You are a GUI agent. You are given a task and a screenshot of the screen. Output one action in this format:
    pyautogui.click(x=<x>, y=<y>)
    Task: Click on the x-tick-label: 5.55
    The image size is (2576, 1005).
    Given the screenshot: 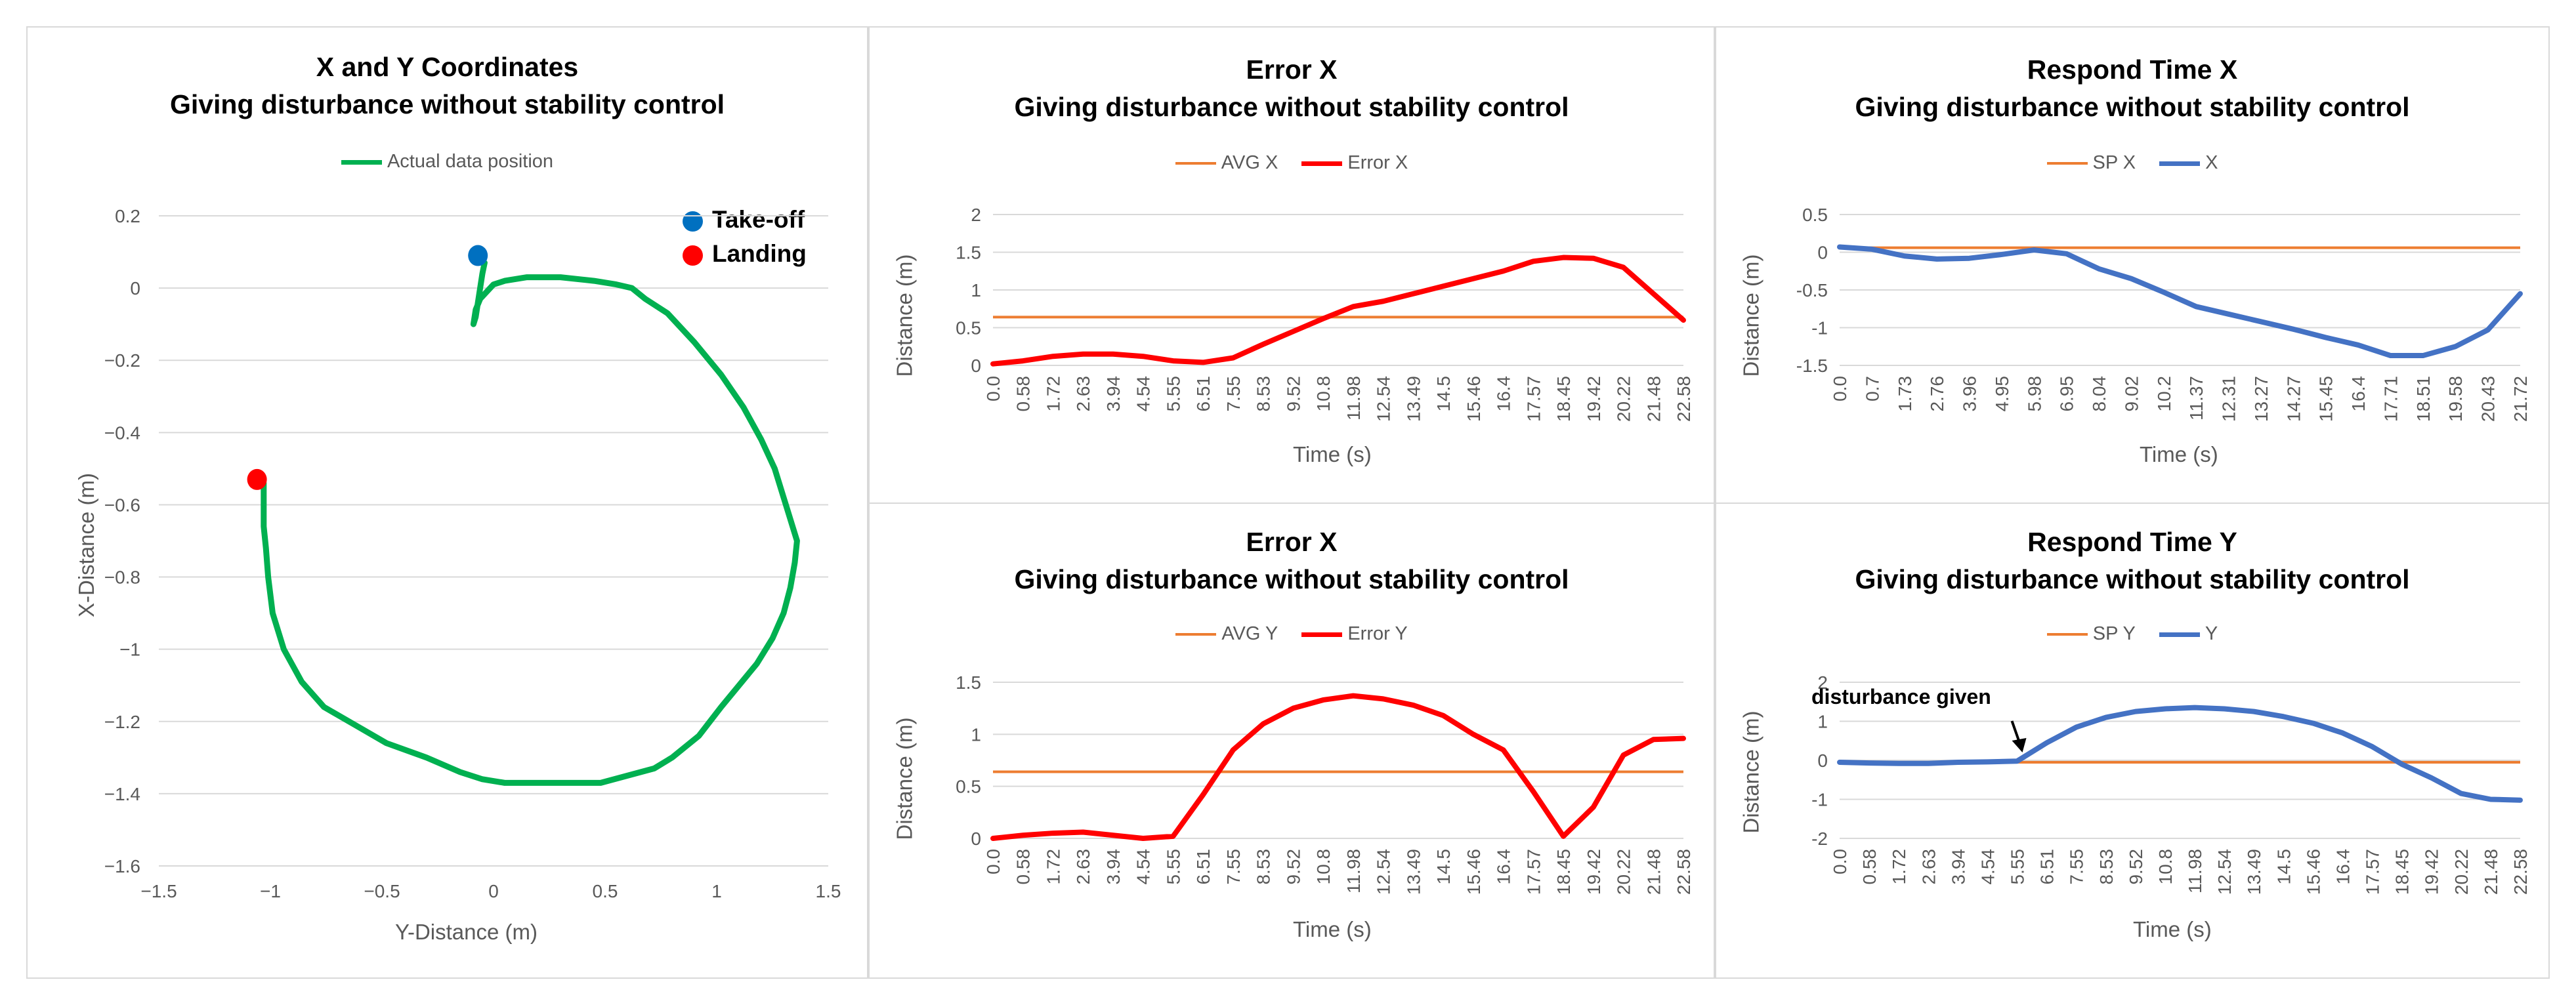 What is the action you would take?
    pyautogui.click(x=1173, y=394)
    